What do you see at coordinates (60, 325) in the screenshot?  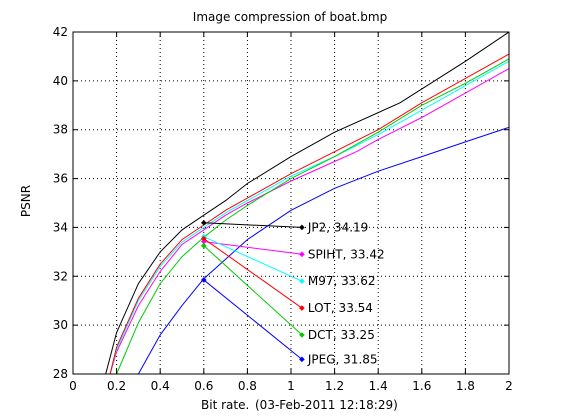 I see `y-tick-label: 30` at bounding box center [60, 325].